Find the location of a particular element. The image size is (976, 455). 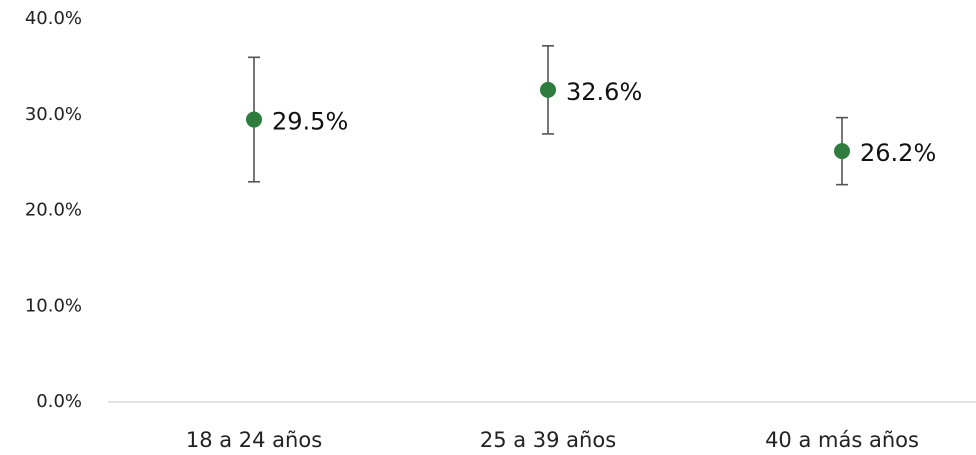

data-label: 32.6% is located at coordinates (604, 92).